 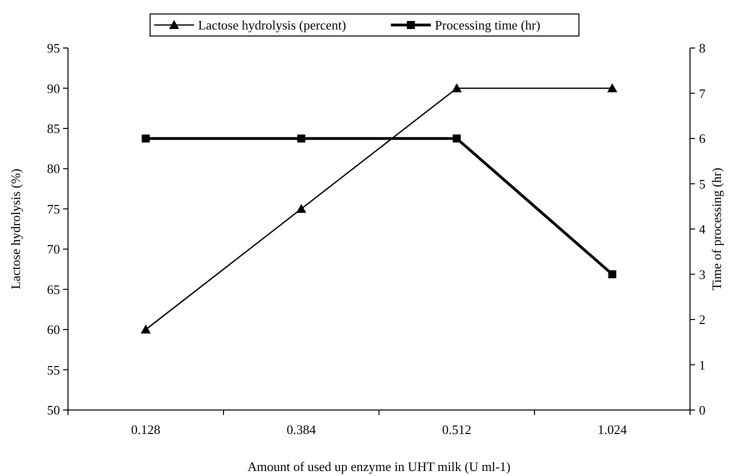 What do you see at coordinates (702, 410) in the screenshot?
I see `y2-tick-label: 0` at bounding box center [702, 410].